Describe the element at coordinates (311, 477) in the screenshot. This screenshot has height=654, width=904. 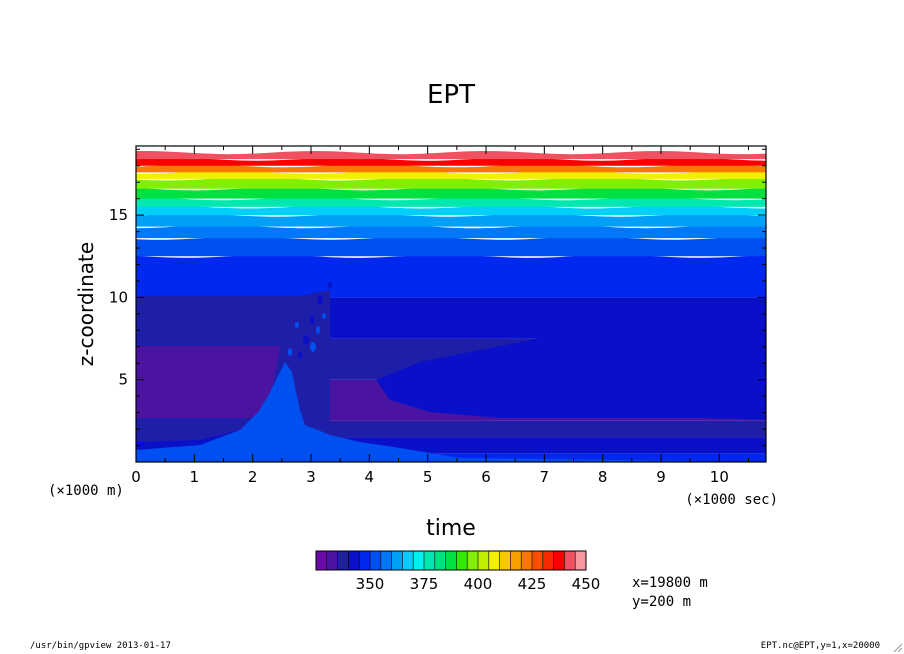
I see `x-tick-label: 3` at that location.